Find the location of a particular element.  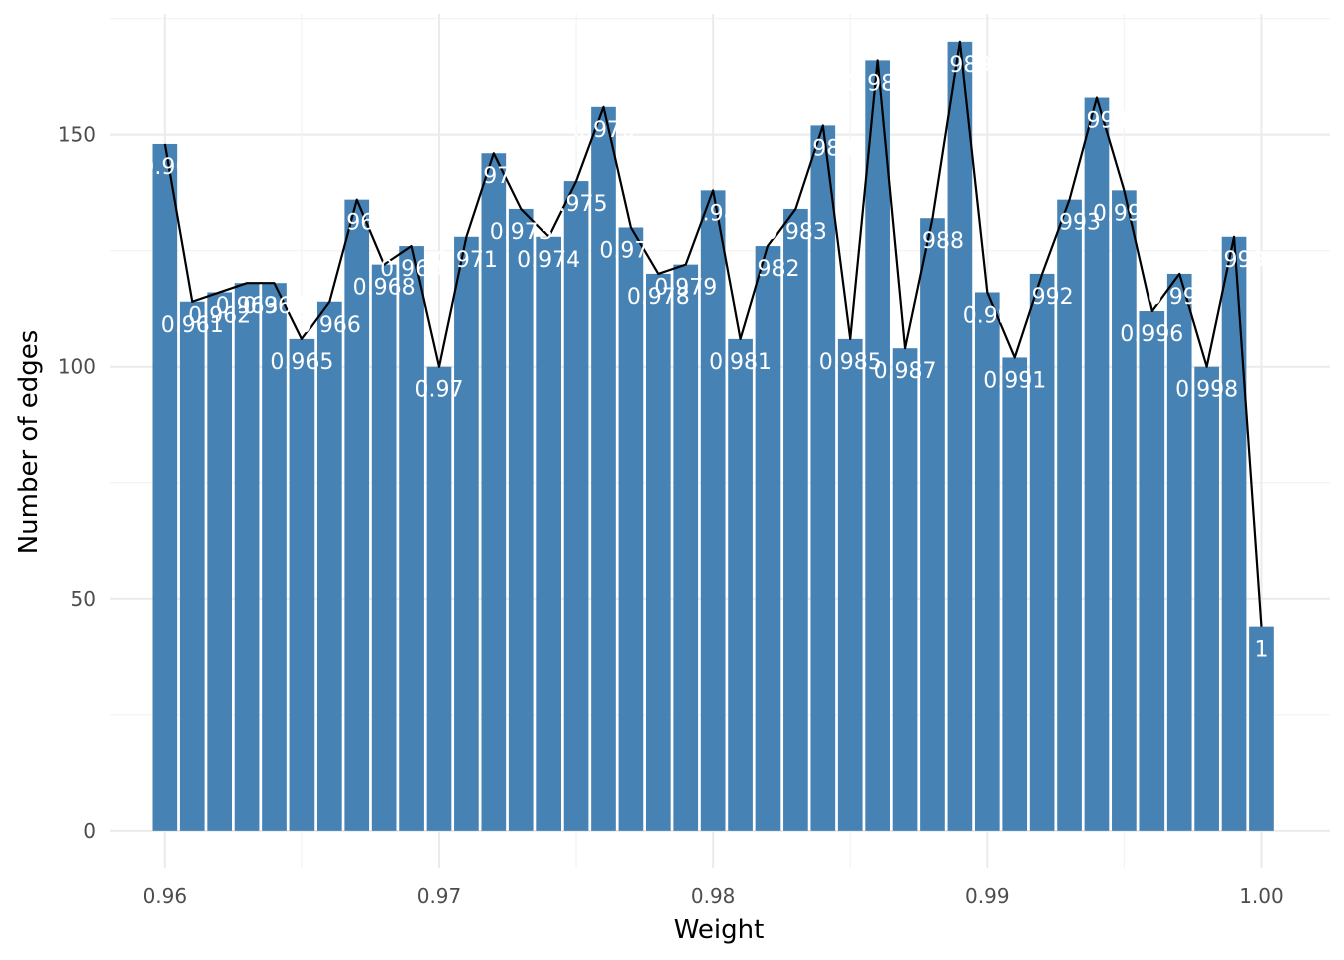

bar-label: 0.973 is located at coordinates (521, 232).